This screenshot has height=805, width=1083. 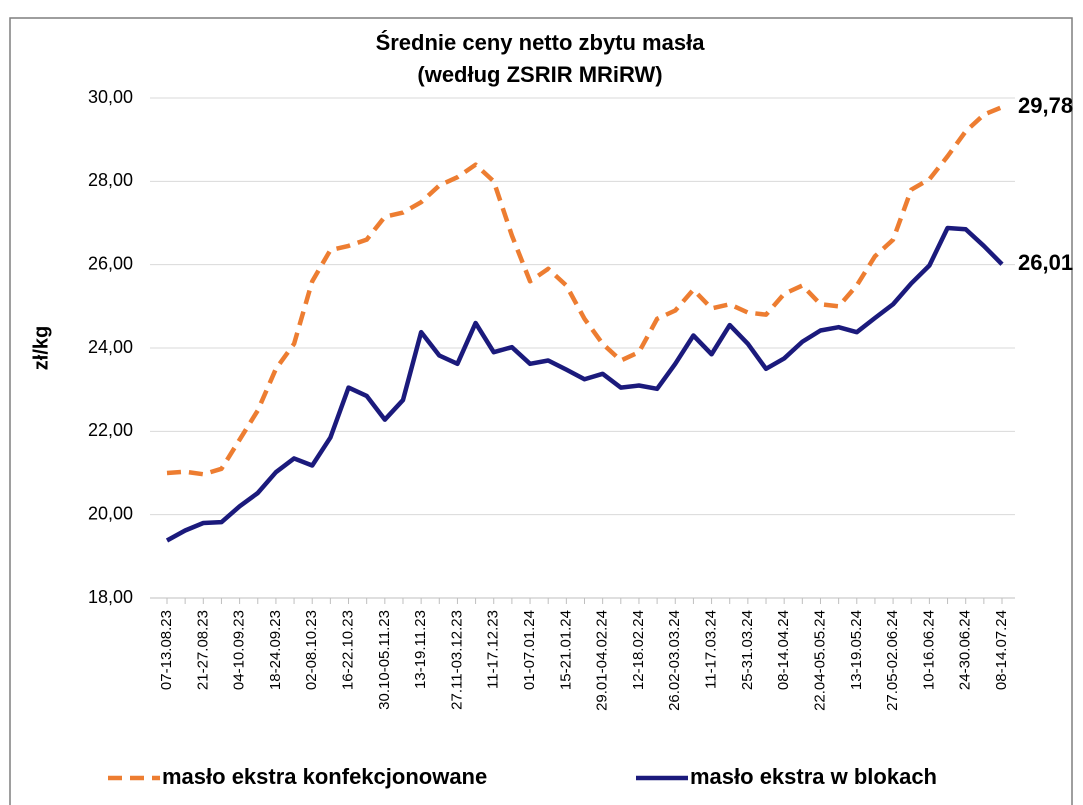 I want to click on y-tick-label: 22,00, so click(x=110, y=430).